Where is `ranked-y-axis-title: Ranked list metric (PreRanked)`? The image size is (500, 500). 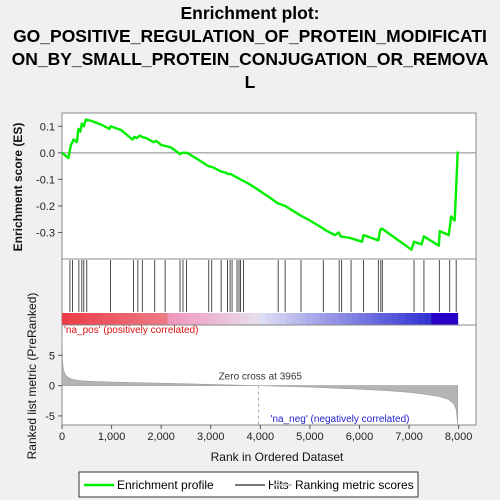 ranked-y-axis-title: Ranked list metric (PreRanked) is located at coordinates (32, 376).